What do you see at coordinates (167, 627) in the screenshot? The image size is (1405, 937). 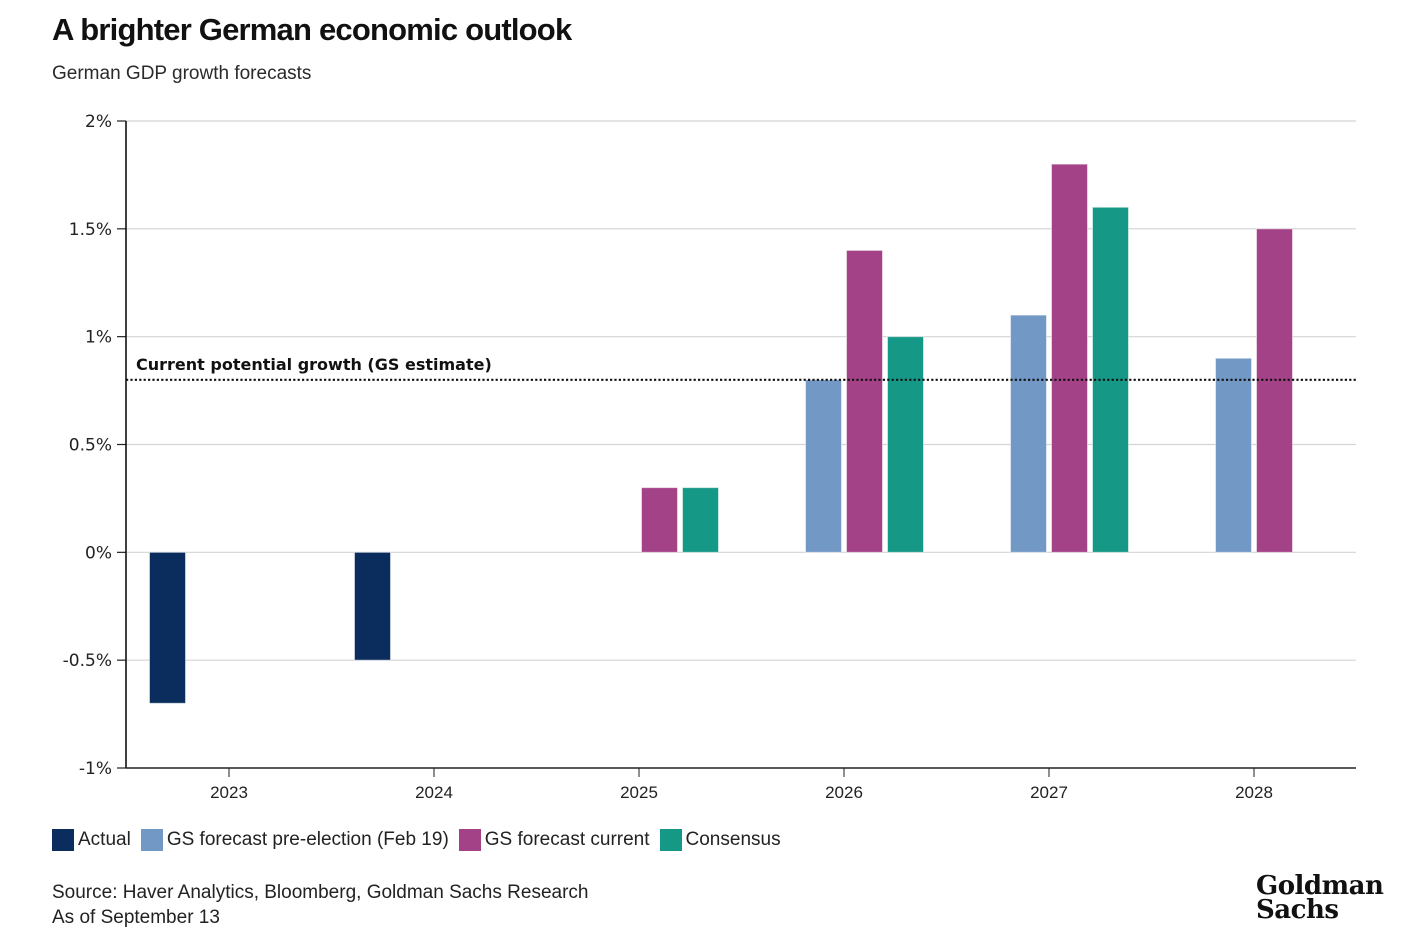 I see `bar-actual-2023` at bounding box center [167, 627].